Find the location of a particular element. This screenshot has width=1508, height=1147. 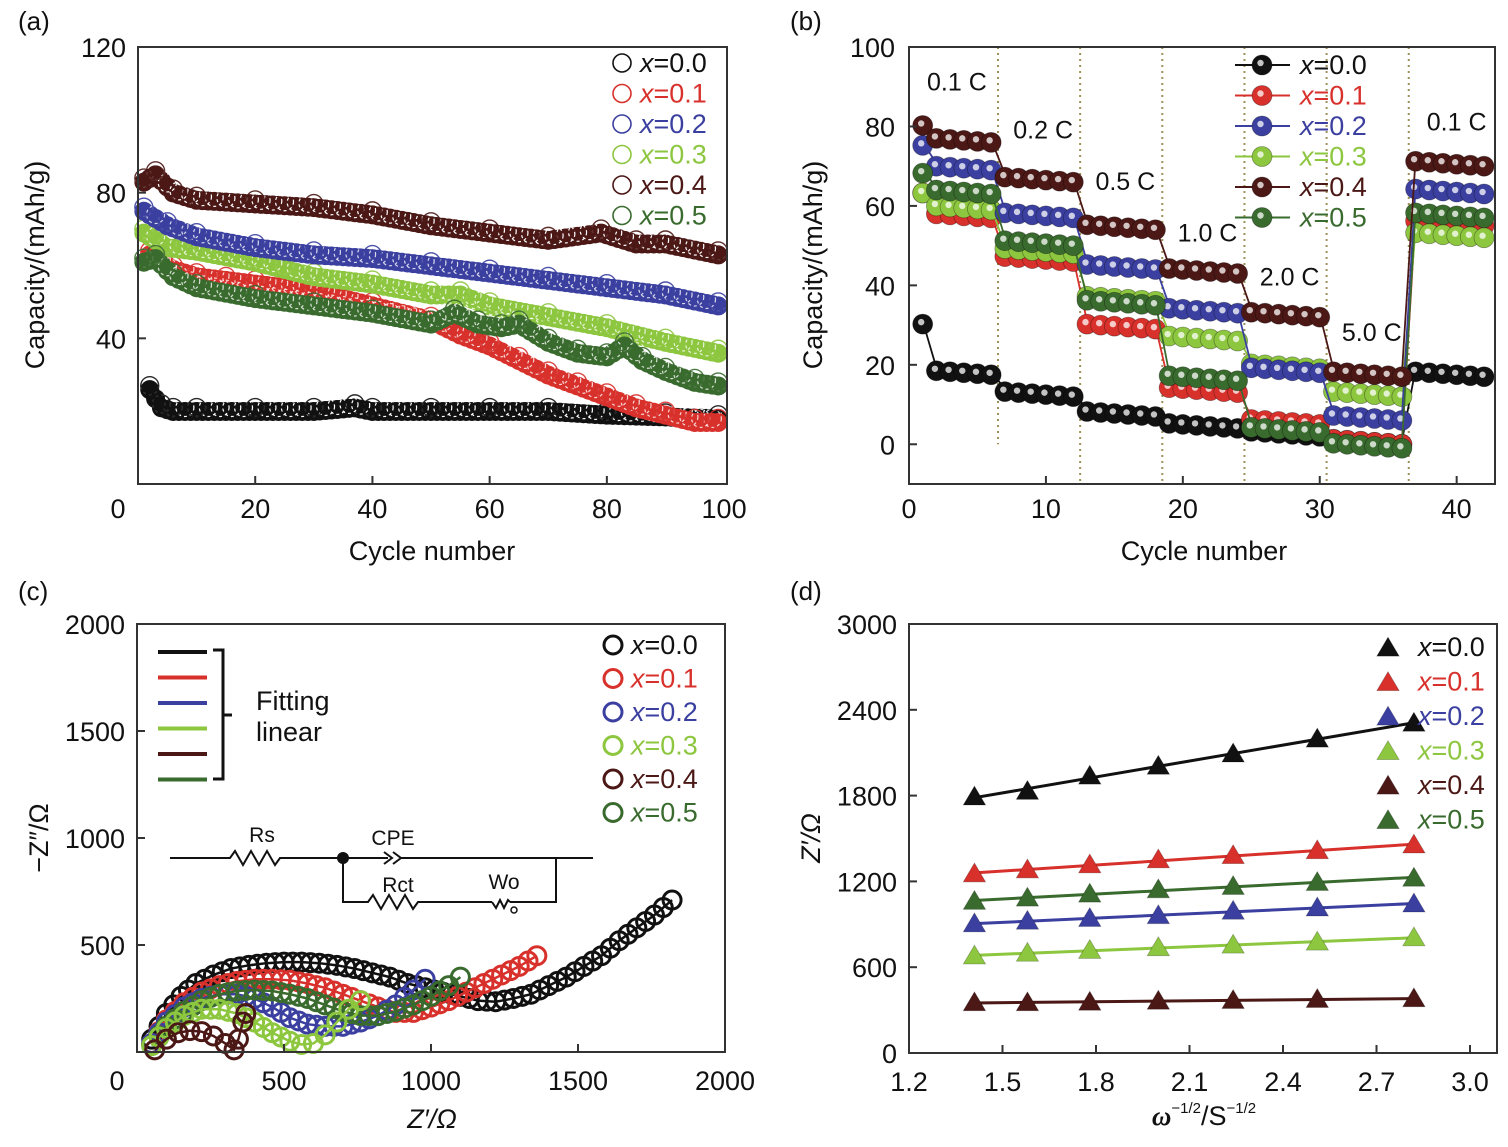

y-tick-label: 2000 is located at coordinates (95, 625).